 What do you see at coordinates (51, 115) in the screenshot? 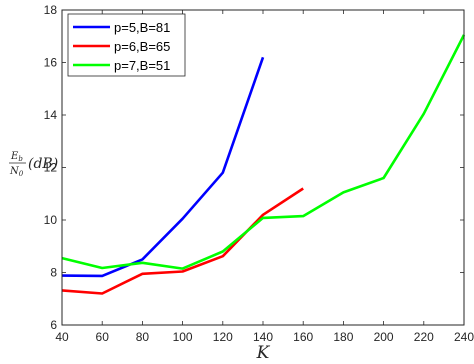
I see `y-tick-label: 14` at bounding box center [51, 115].